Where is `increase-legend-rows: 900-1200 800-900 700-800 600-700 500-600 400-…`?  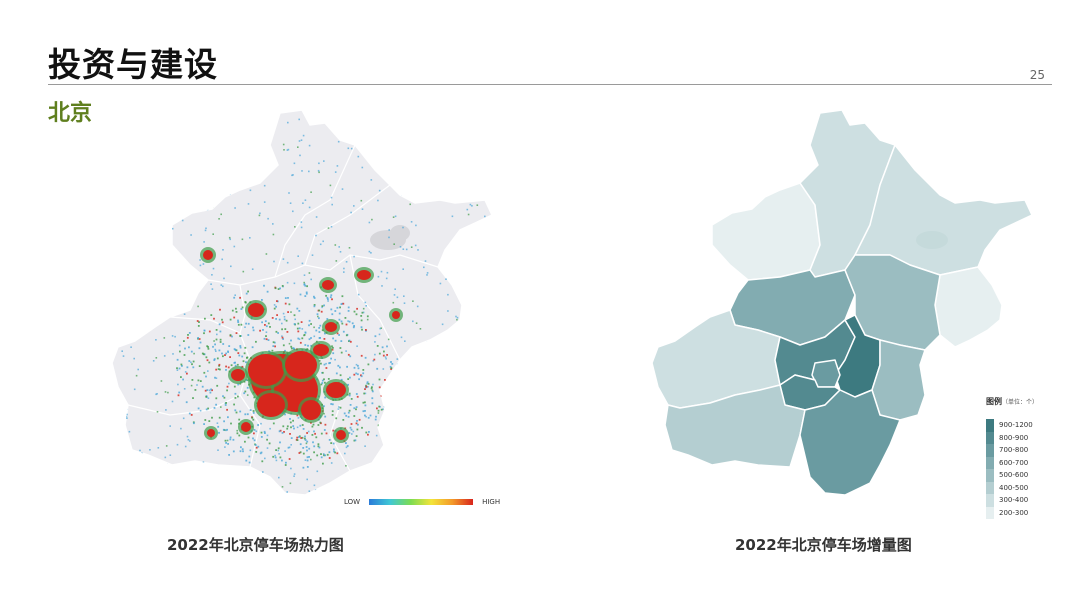 increase-legend-rows: 900-1200 800-900 700-800 600-700 500-600 400-… is located at coordinates (1012, 469).